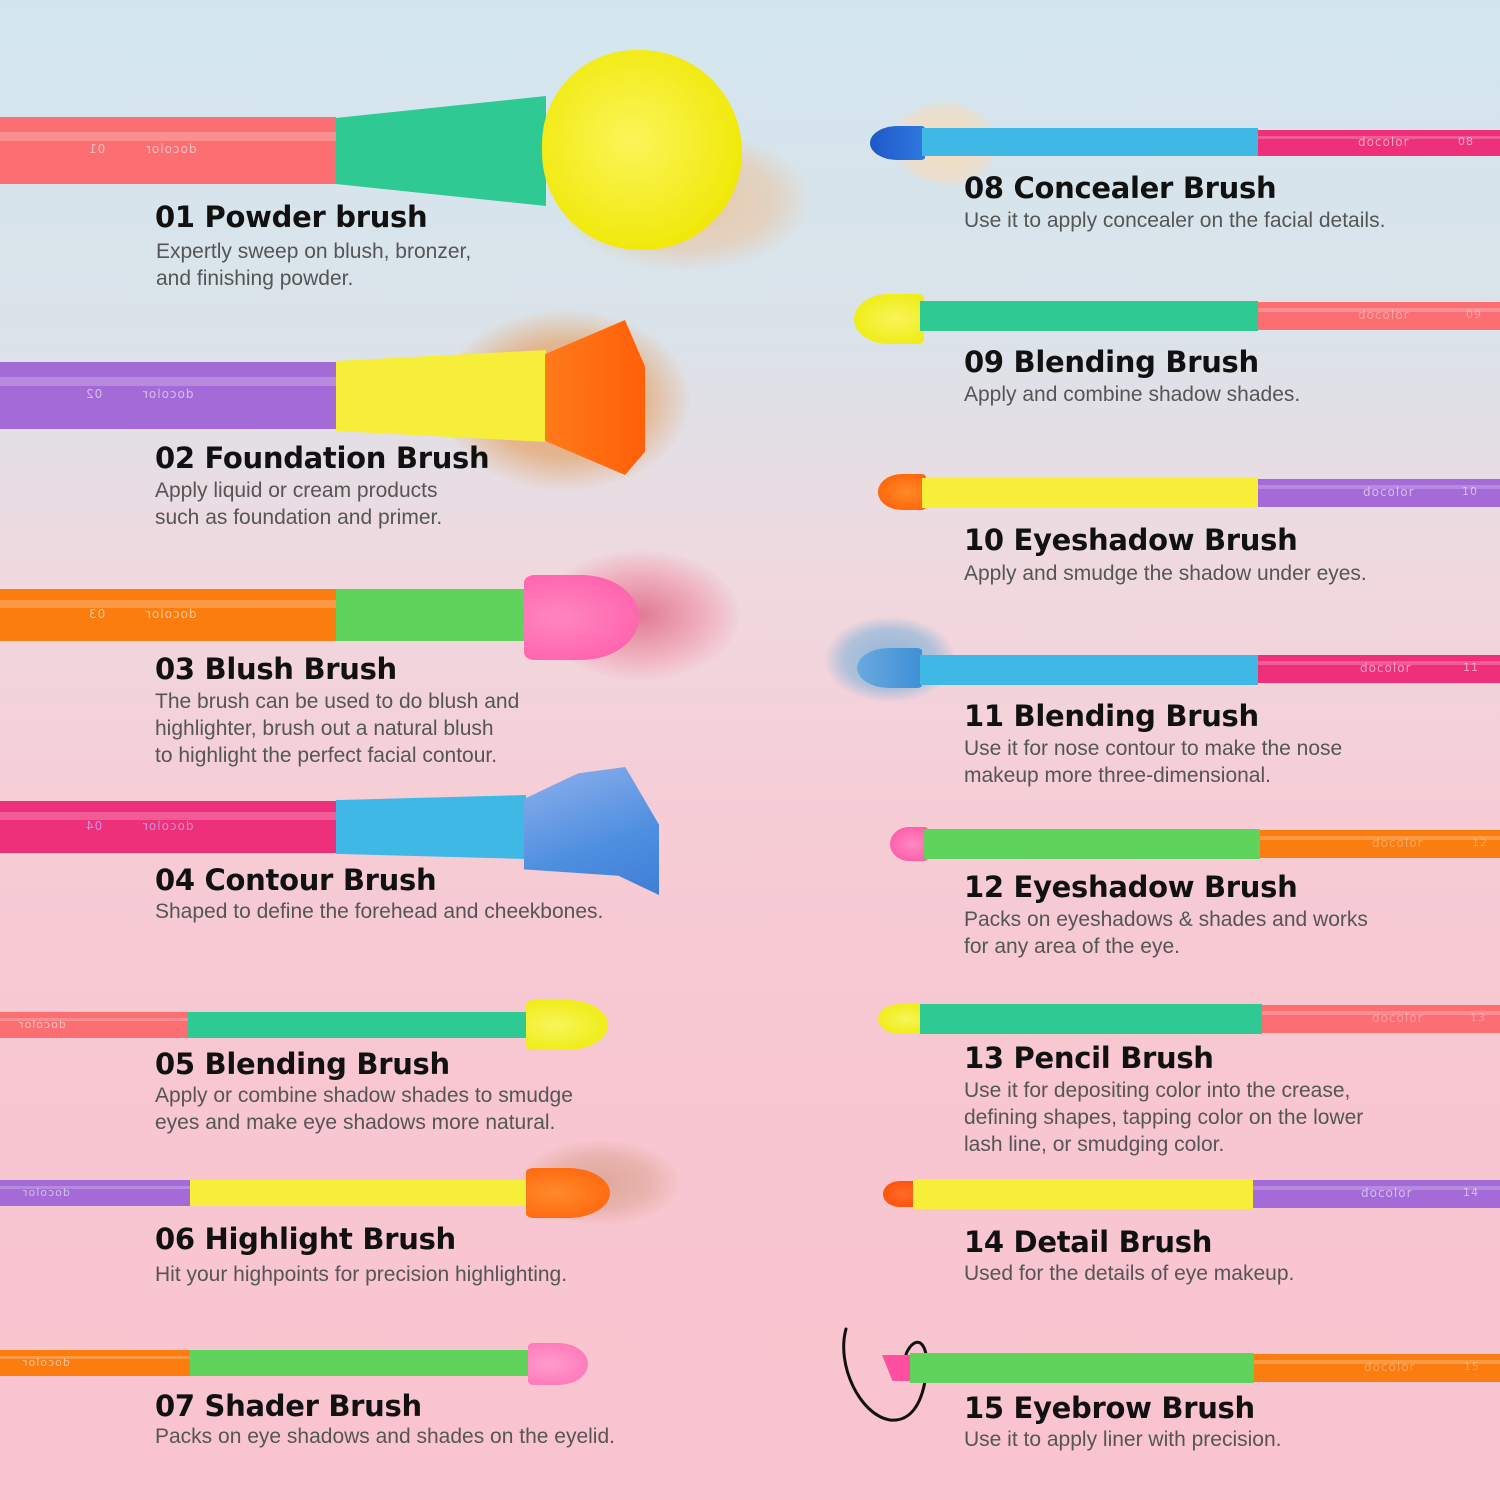 This screenshot has height=1500, width=1500. Describe the element at coordinates (288, 1406) in the screenshot. I see `brush-07-title: 07 Shader Brush` at that location.